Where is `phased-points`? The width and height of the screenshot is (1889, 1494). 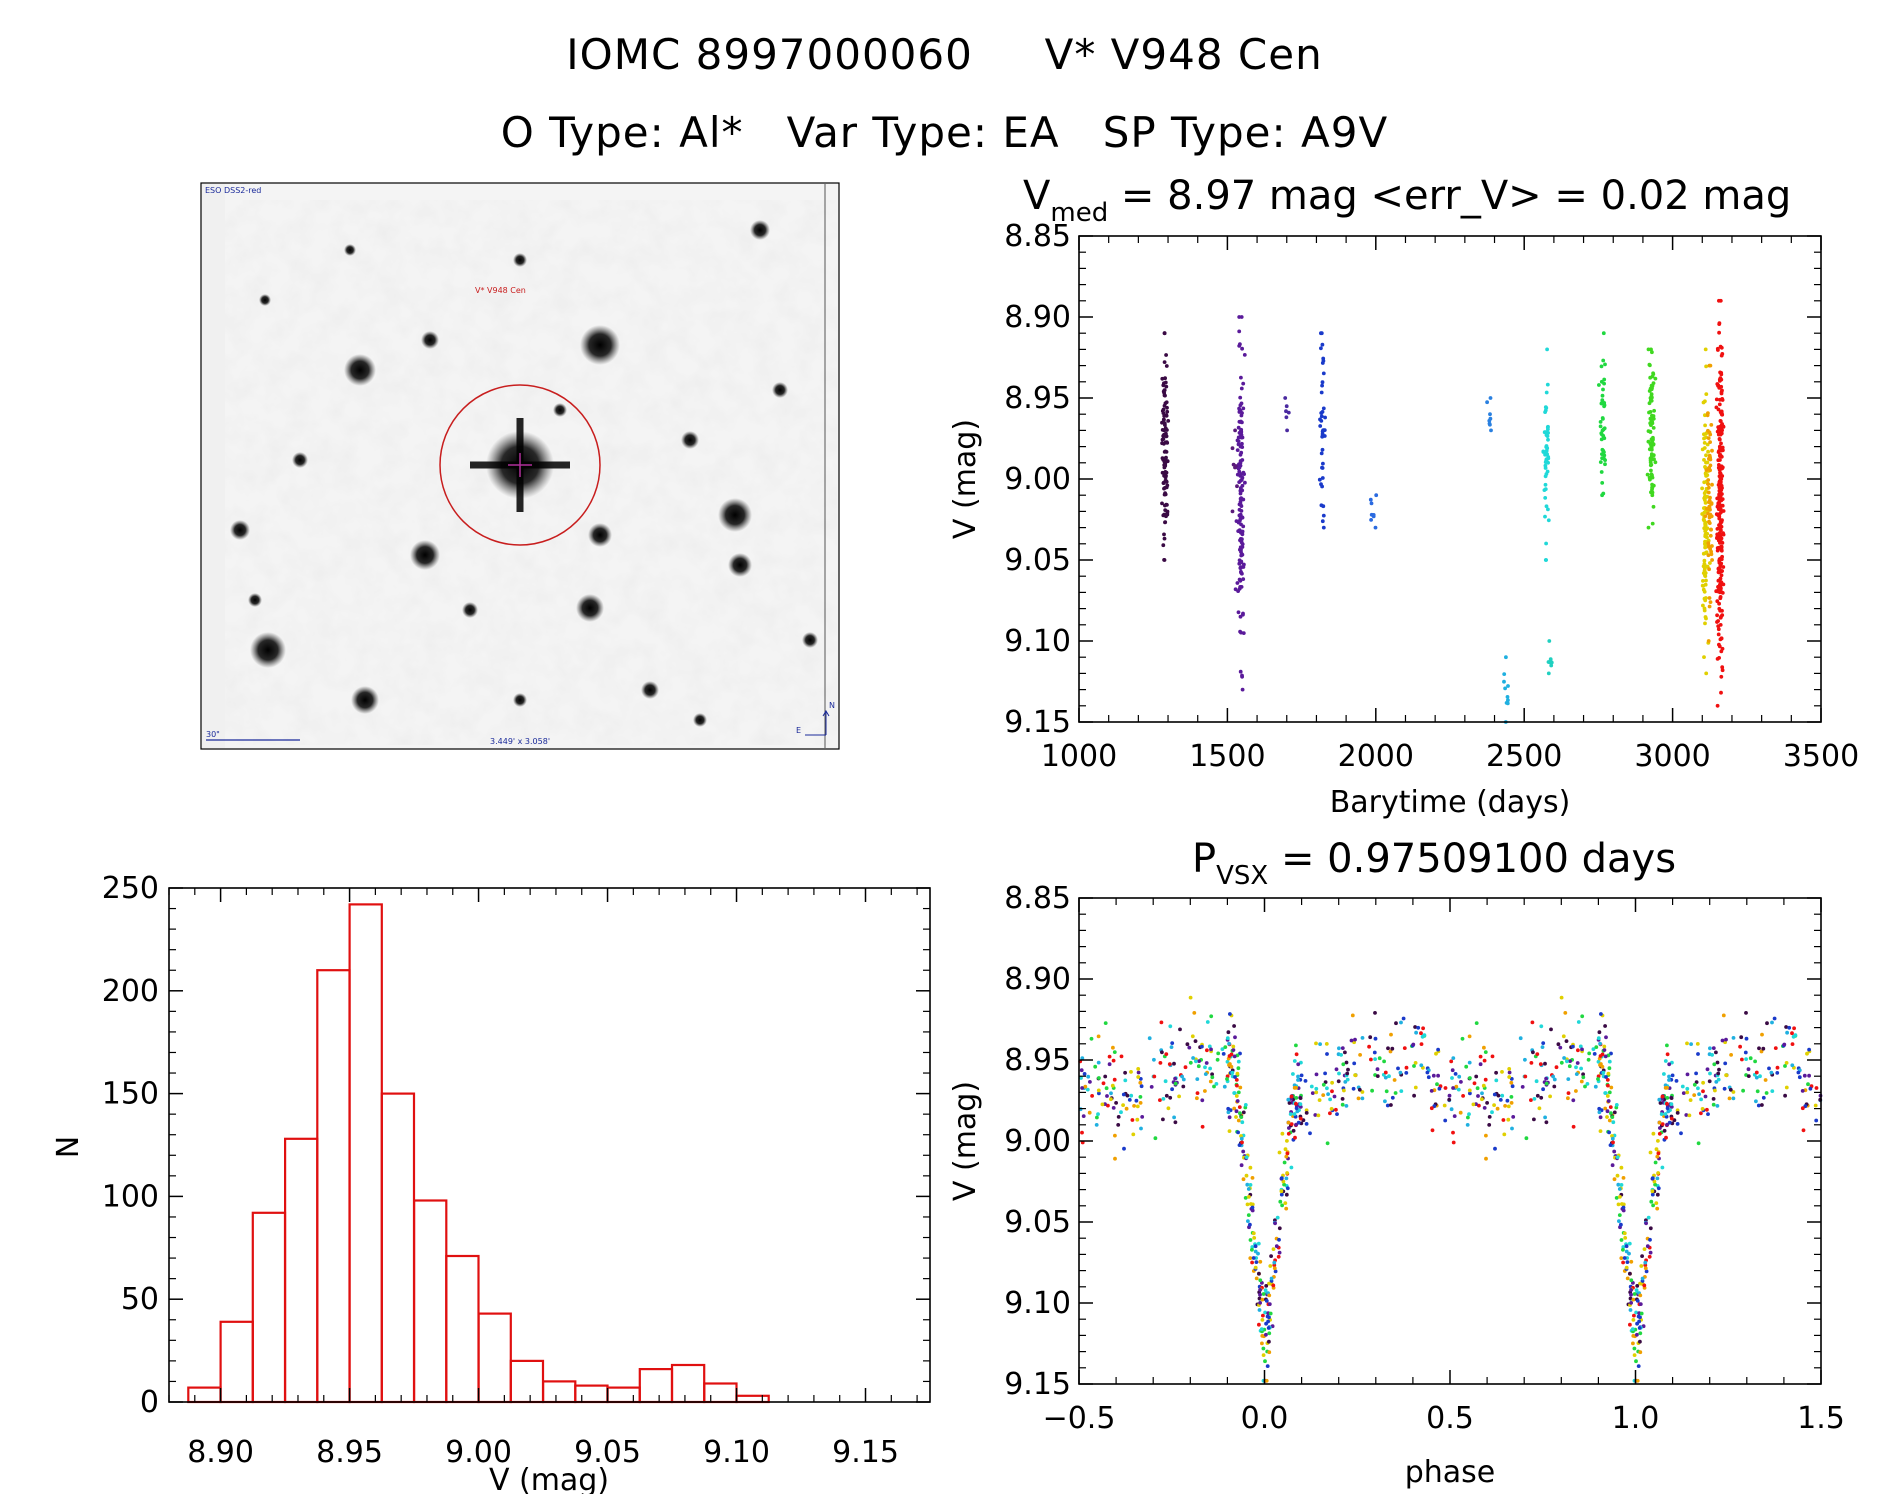 phased-points is located at coordinates (1450, 1189).